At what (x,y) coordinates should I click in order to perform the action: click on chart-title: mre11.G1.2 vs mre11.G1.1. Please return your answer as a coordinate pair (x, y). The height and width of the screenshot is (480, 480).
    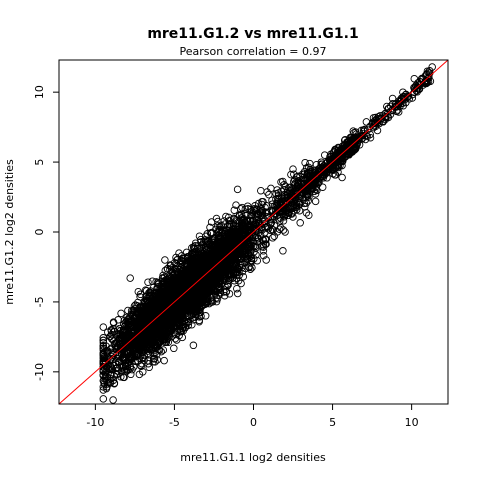
    Looking at the image, I should click on (252, 34).